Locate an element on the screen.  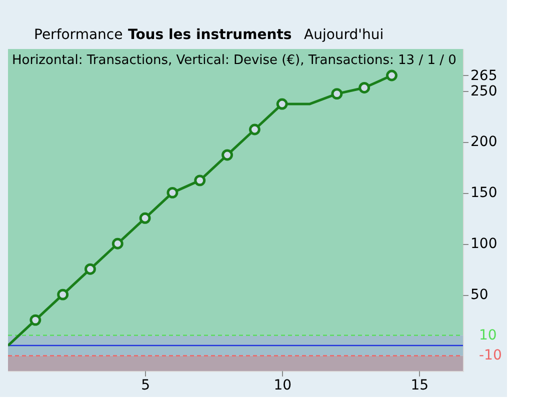
y-tick-label: 265 is located at coordinates (484, 76).